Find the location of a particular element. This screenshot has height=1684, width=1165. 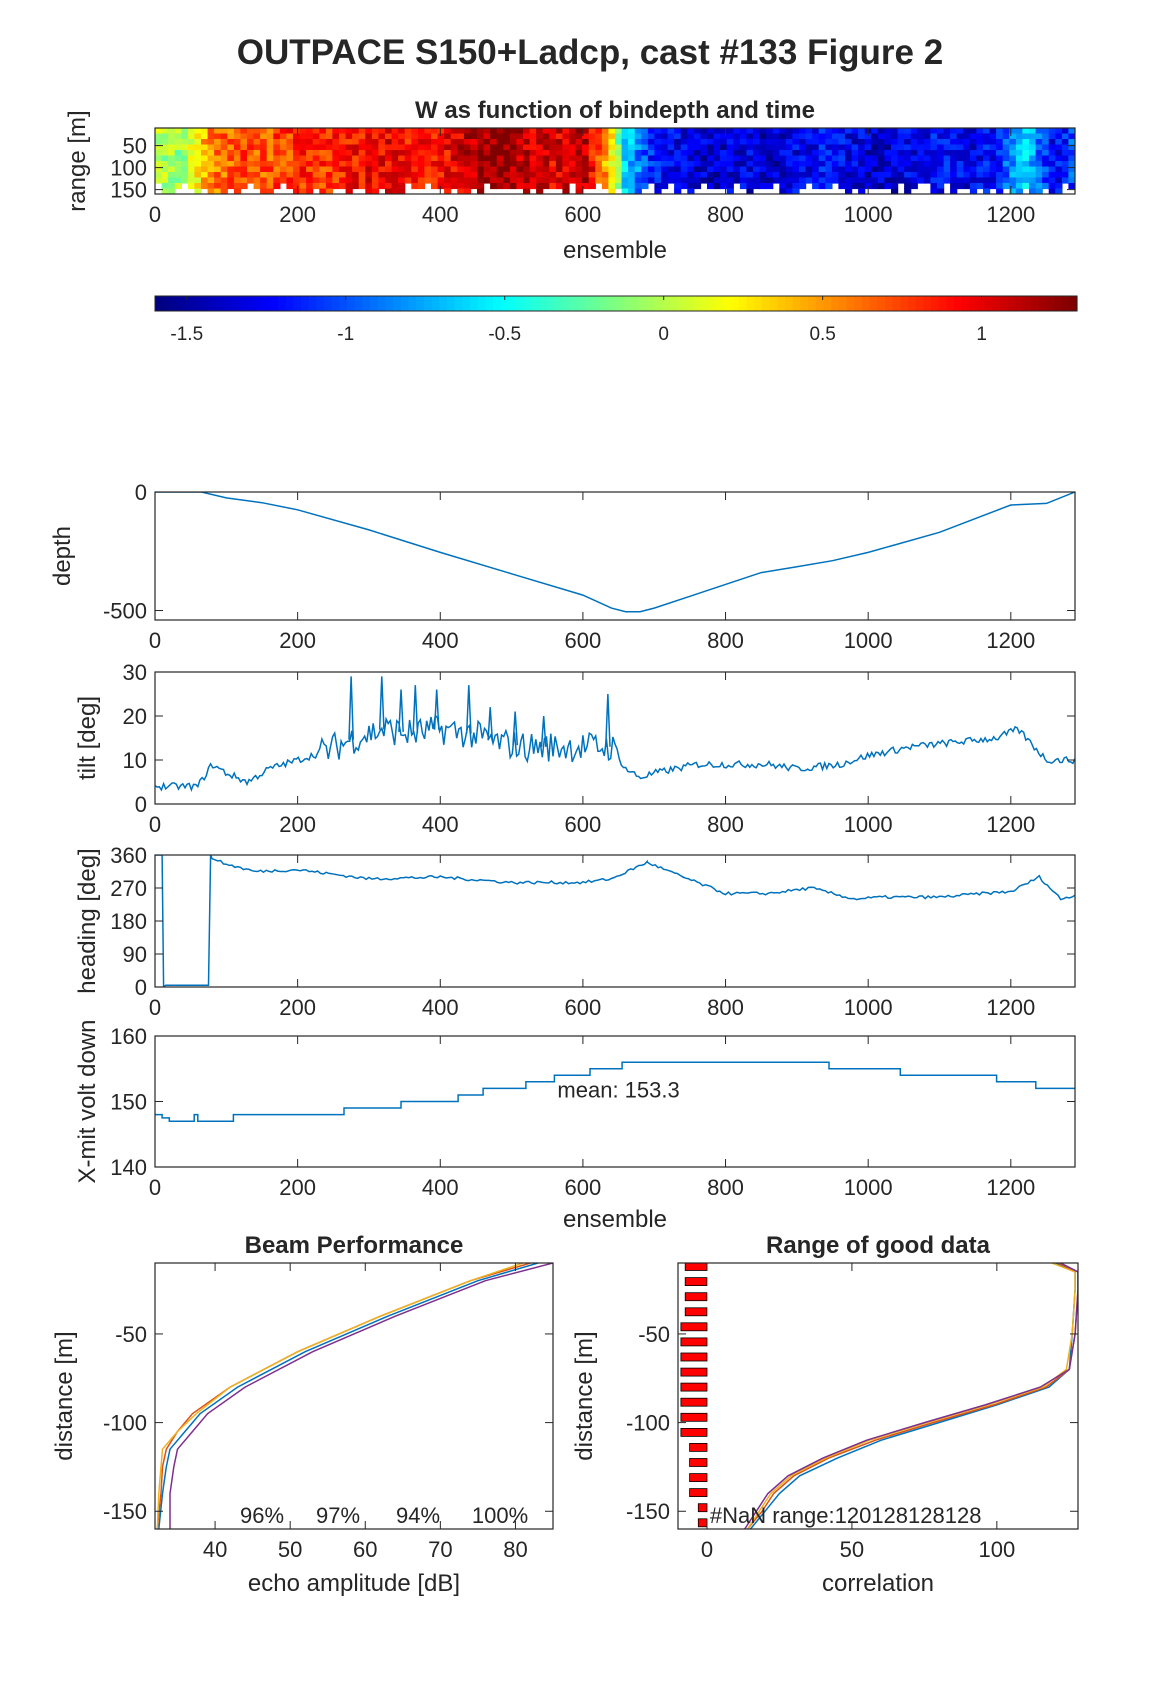

tilt-spike is located at coordinates (515, 728).